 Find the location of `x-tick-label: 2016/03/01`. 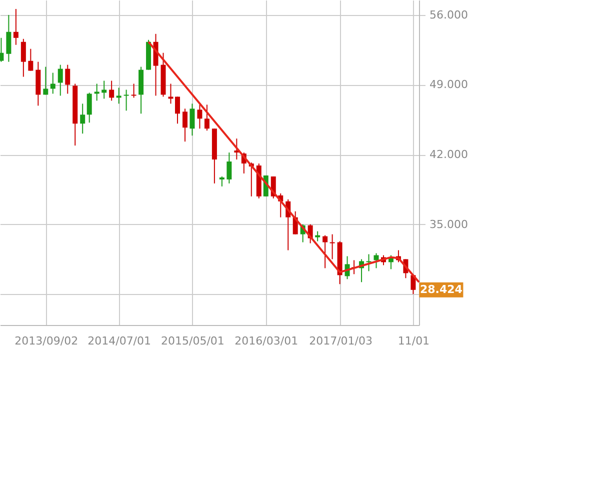

x-tick-label: 2016/03/01 is located at coordinates (266, 341).